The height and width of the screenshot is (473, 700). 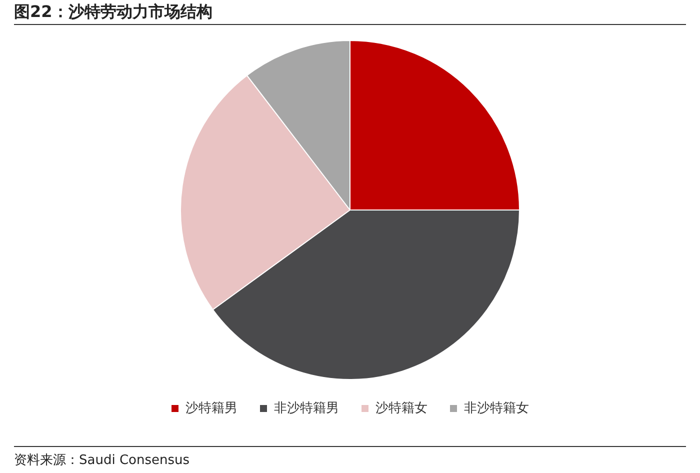 I want to click on legend-label: 沙特籍女, so click(x=402, y=408).